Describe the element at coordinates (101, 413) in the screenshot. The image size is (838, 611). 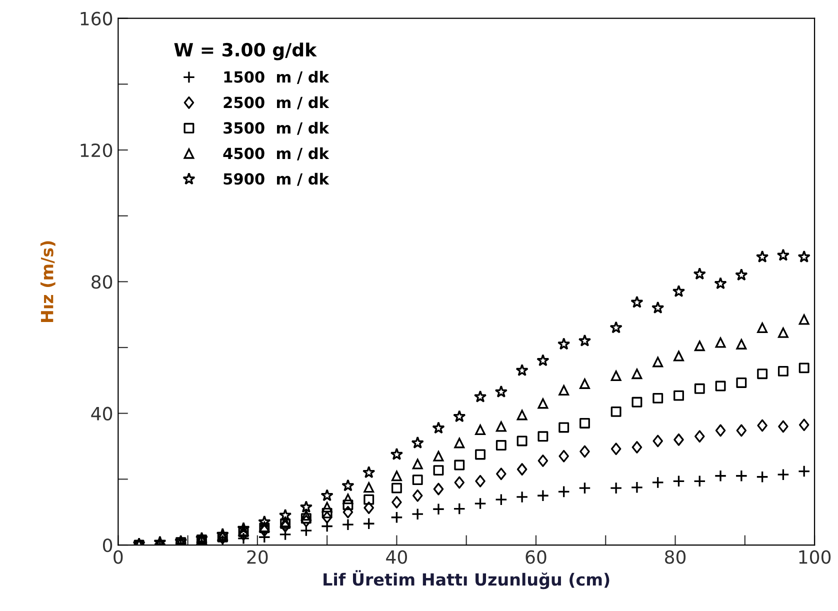
I see `y-tick-label: 40` at that location.